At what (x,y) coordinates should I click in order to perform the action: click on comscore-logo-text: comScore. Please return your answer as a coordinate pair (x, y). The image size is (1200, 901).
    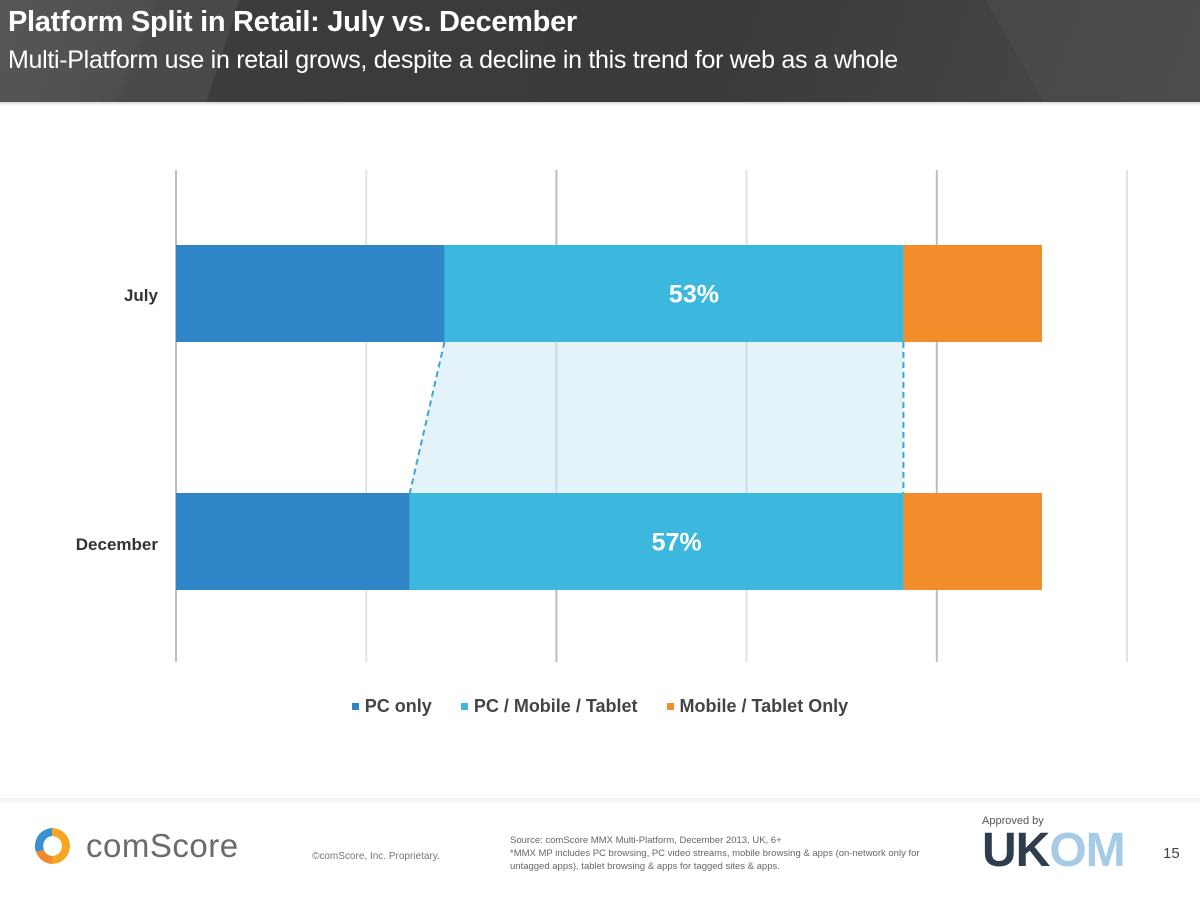
    Looking at the image, I should click on (162, 845).